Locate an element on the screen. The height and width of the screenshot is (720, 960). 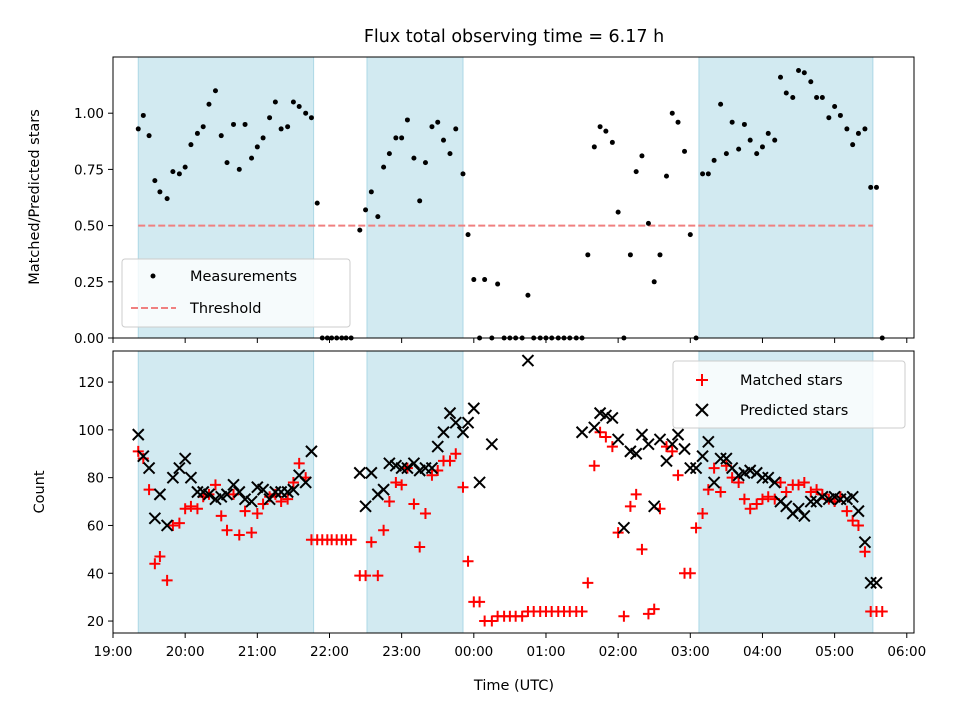
y-tick-label-1-4: 100 is located at coordinates (91, 431).